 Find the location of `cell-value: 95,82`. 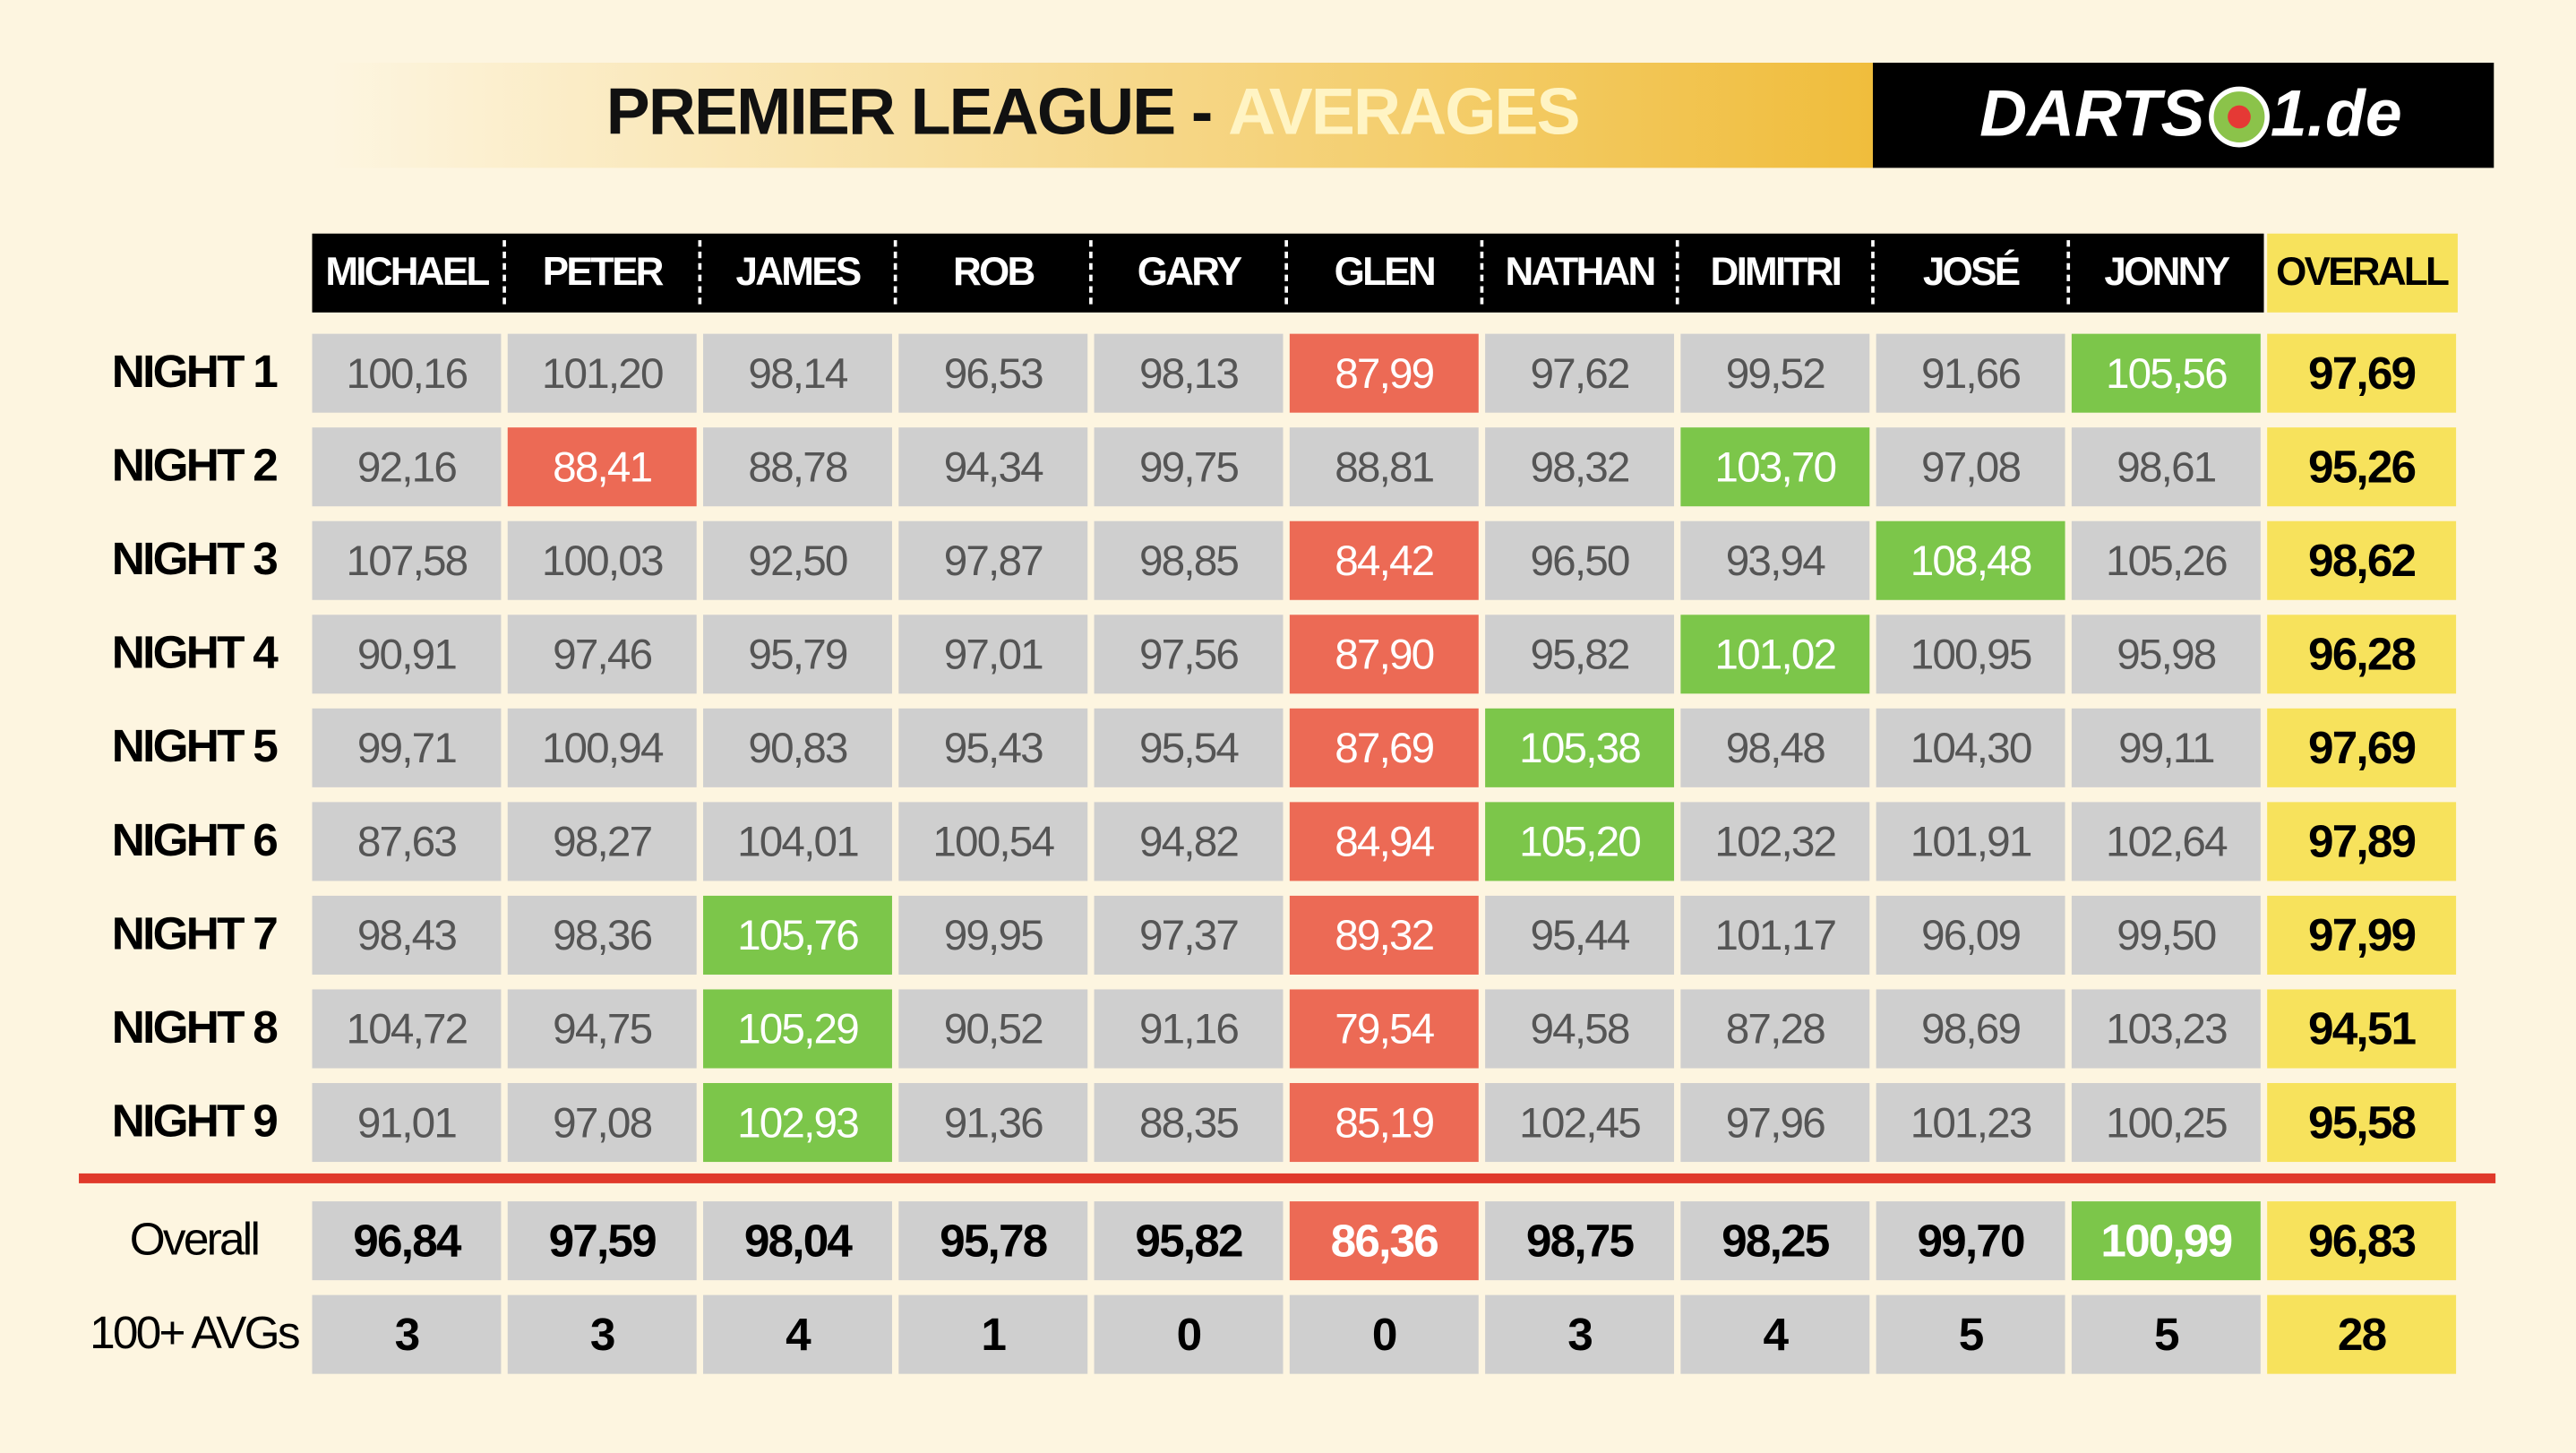

cell-value: 95,82 is located at coordinates (1188, 1241).